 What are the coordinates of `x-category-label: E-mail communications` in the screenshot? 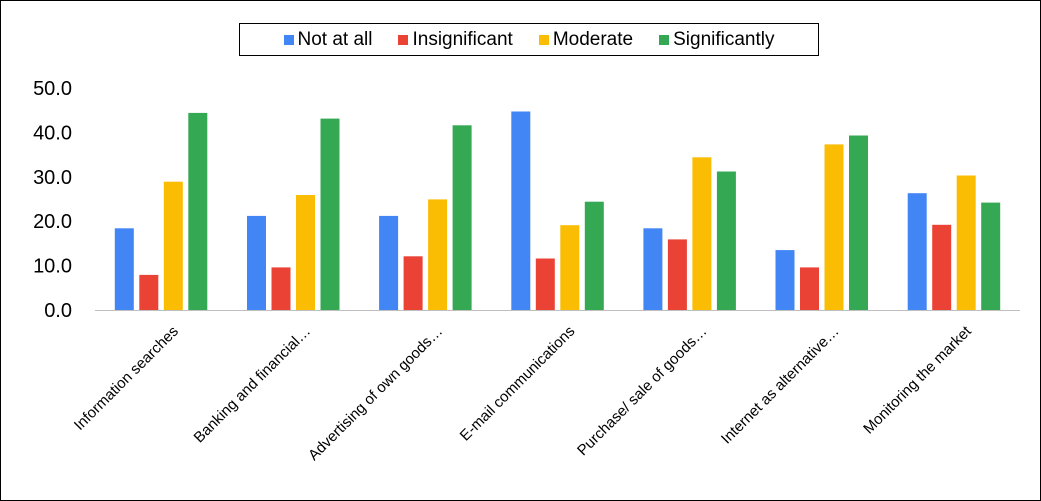 It's located at (518, 384).